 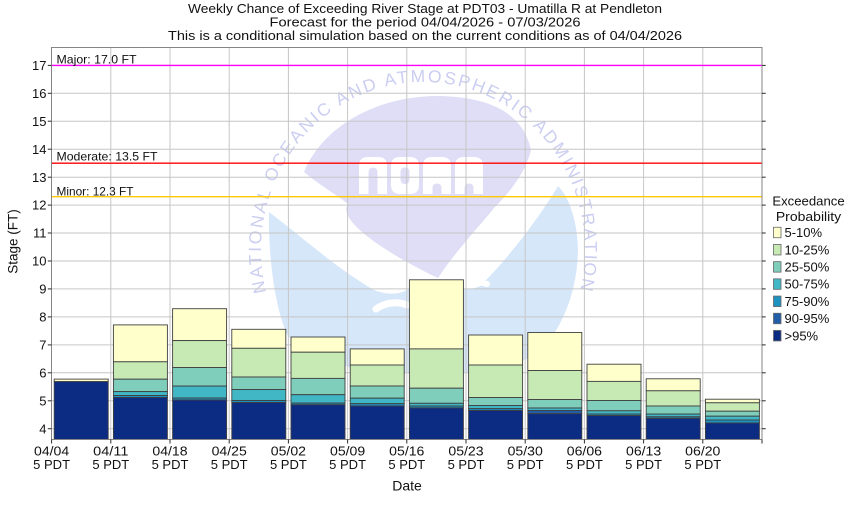 I want to click on svg-text: 14, so click(x=39, y=149).